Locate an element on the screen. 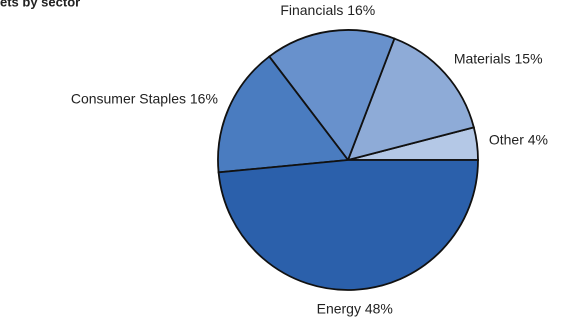  slice-label: Materials 15% is located at coordinates (498, 59).